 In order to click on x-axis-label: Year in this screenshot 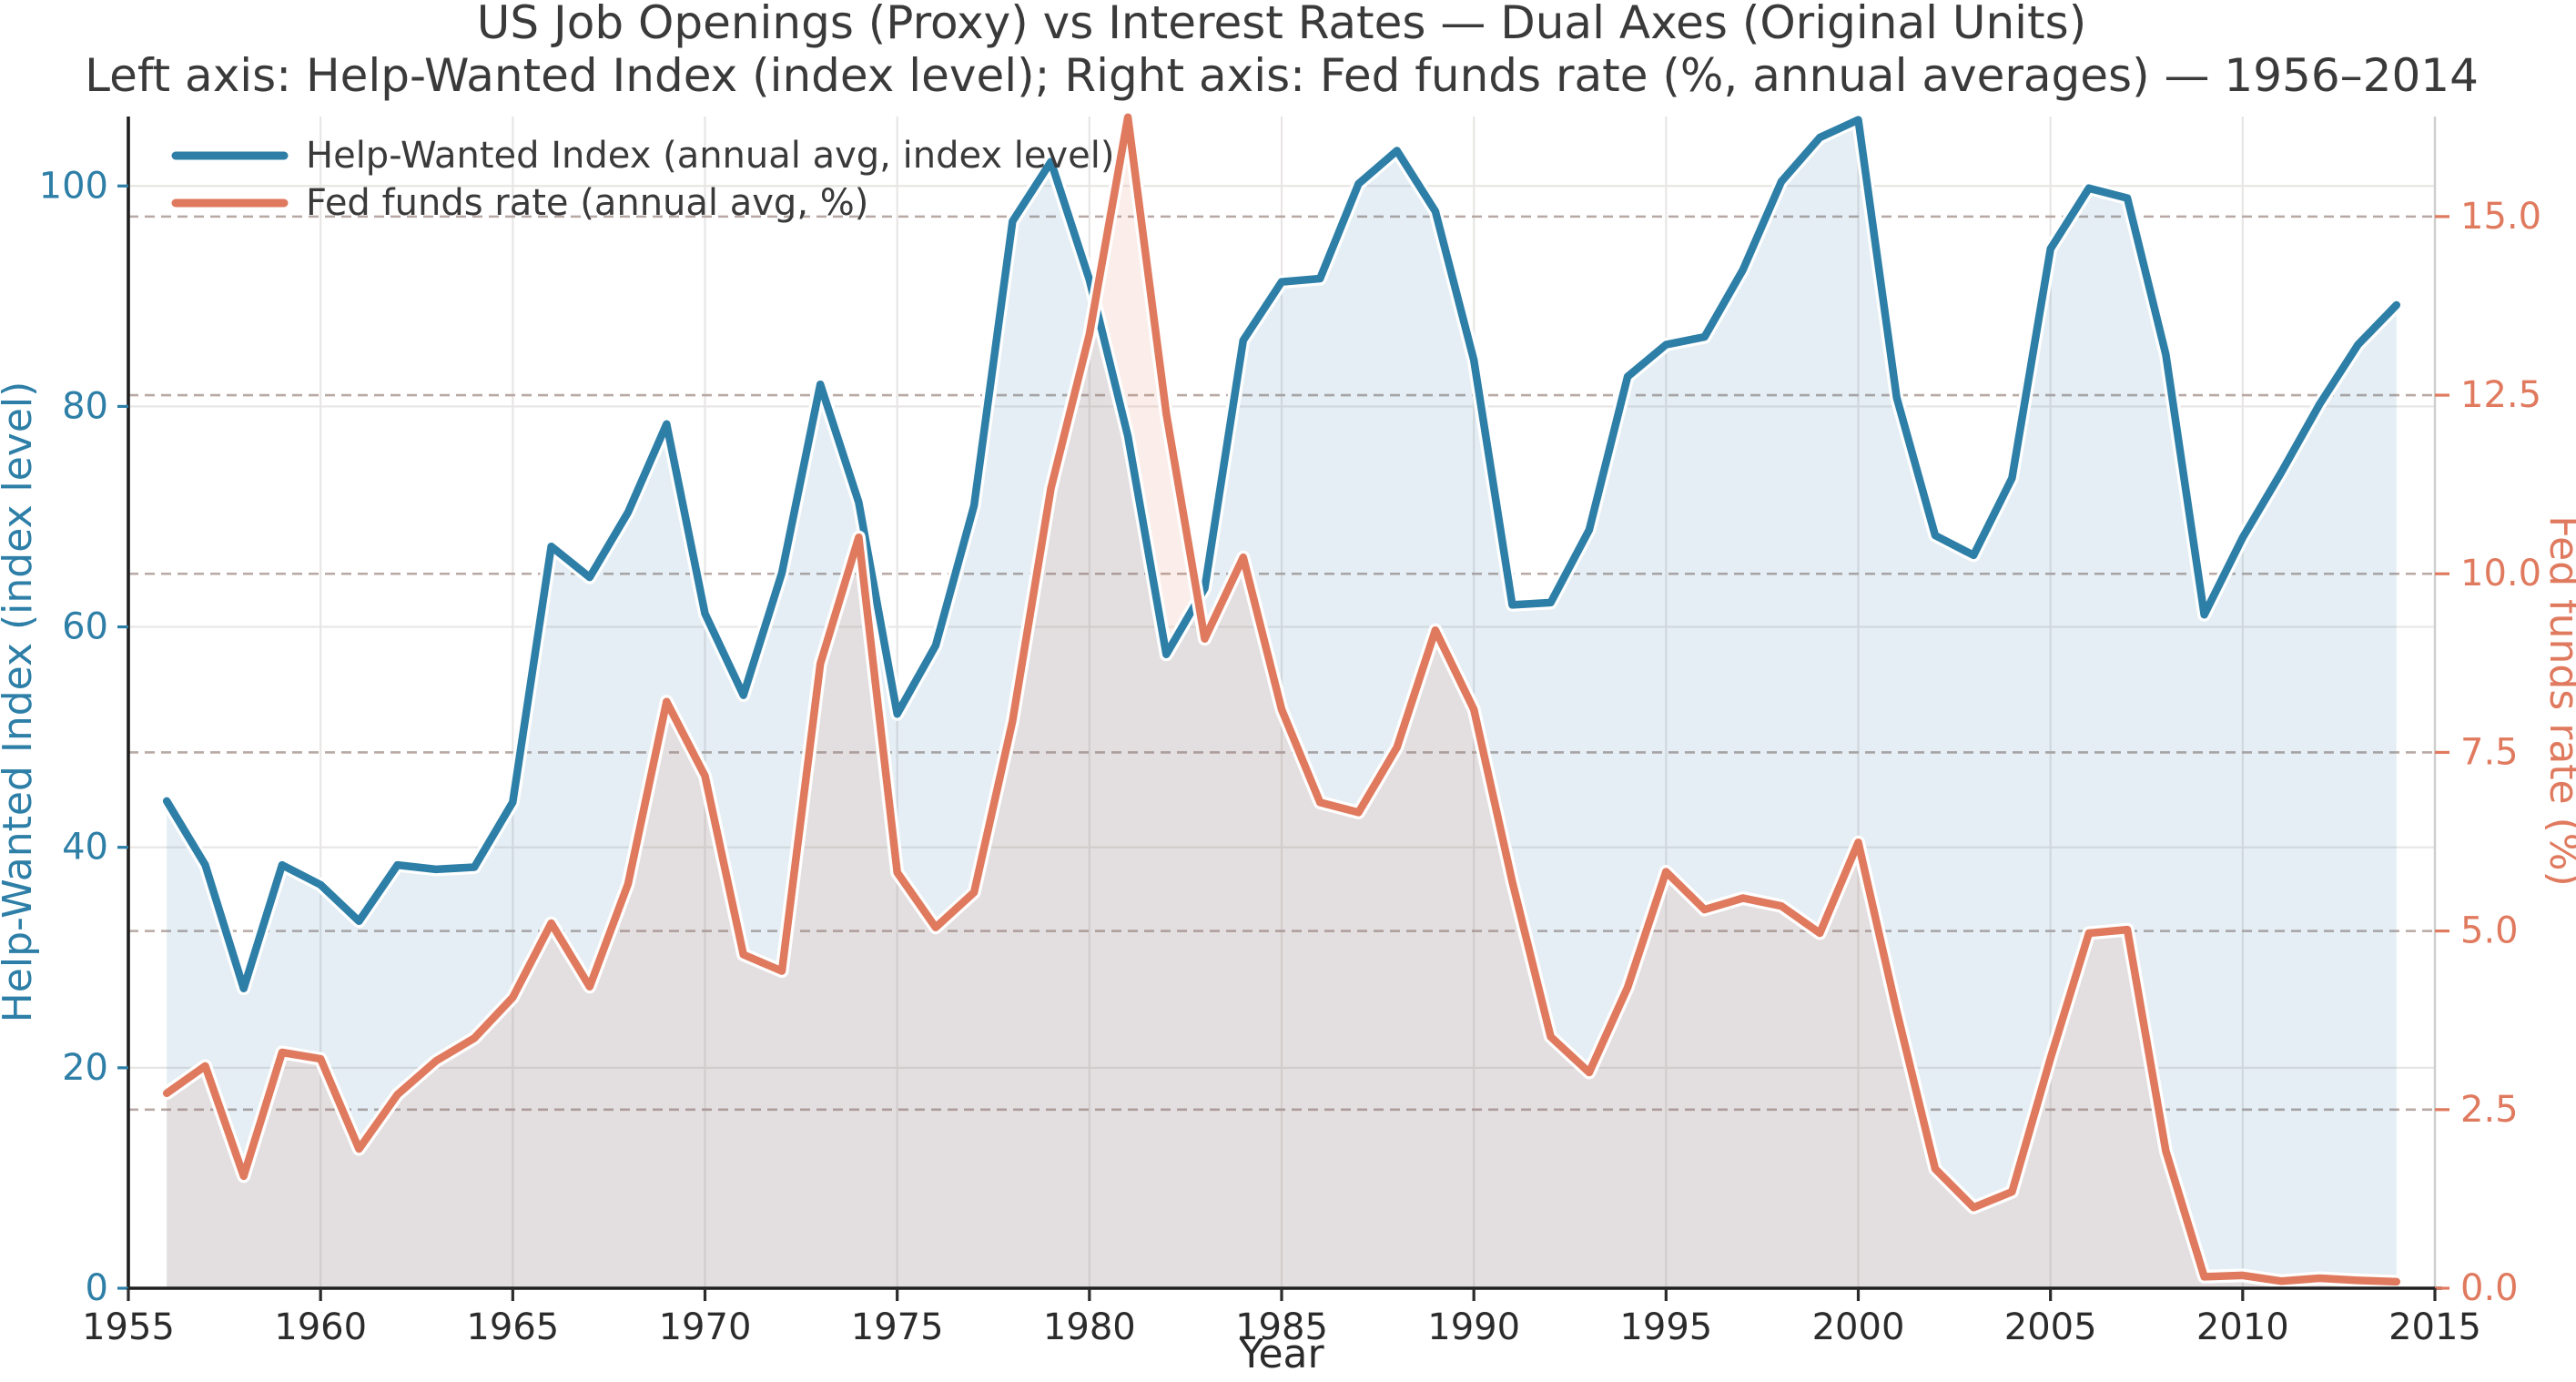, I will do `click(1281, 1354)`.